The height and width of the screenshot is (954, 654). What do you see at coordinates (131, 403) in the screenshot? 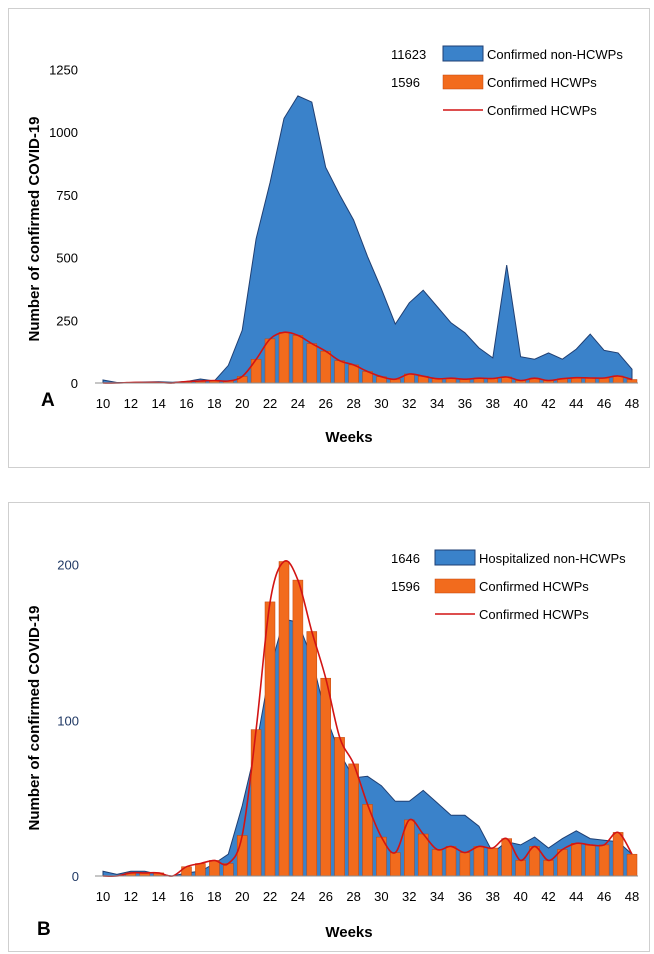
I see `chart-a-x-tick-label: 12` at bounding box center [131, 403].